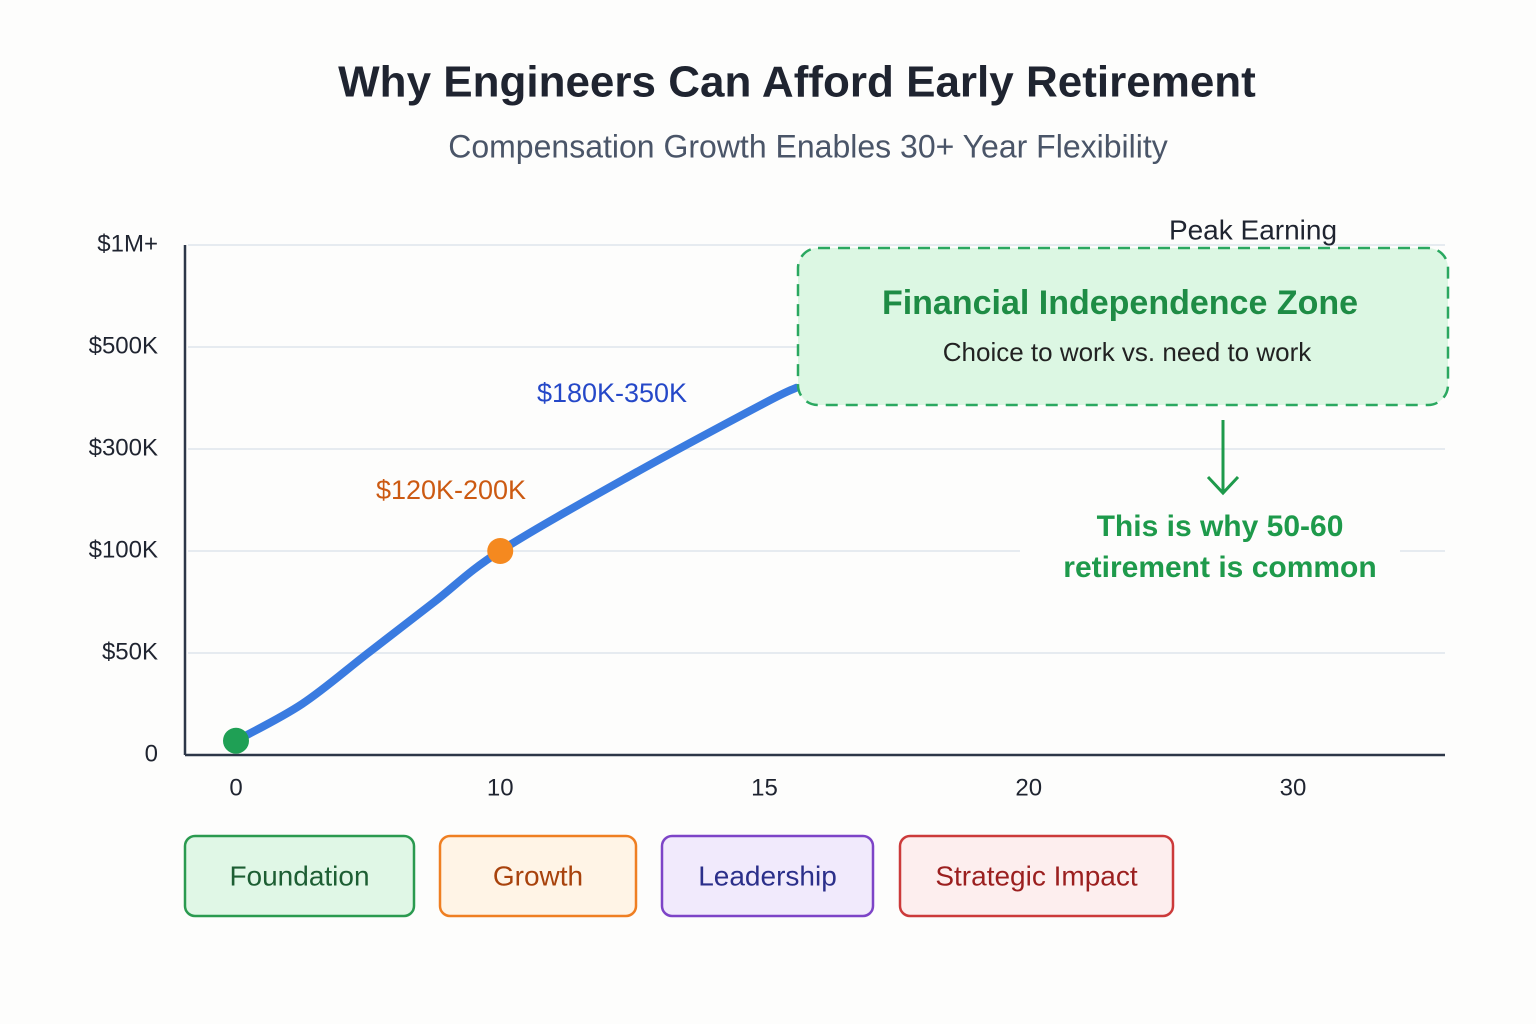 The height and width of the screenshot is (1024, 1536). What do you see at coordinates (130, 651) in the screenshot?
I see `y-tick-label: $50K` at bounding box center [130, 651].